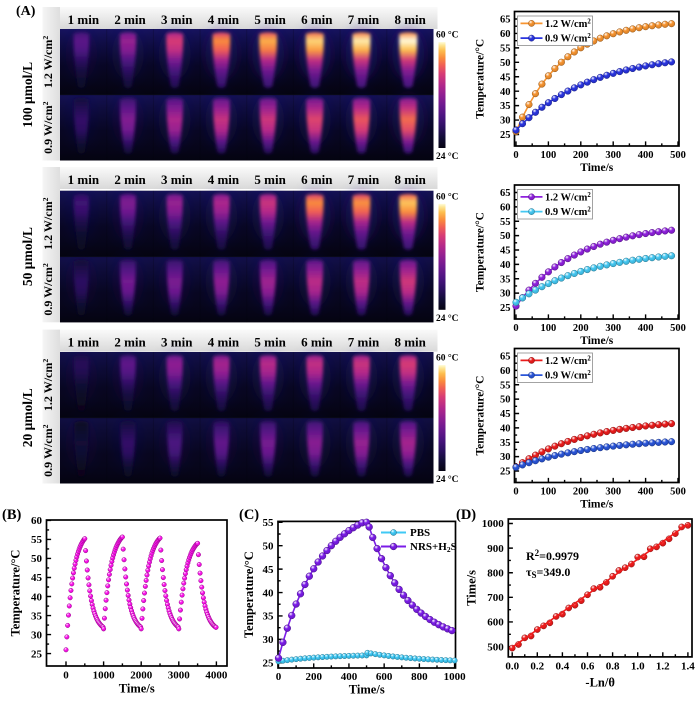  I want to click on svg-text: 100 μmol/L, so click(27, 95).